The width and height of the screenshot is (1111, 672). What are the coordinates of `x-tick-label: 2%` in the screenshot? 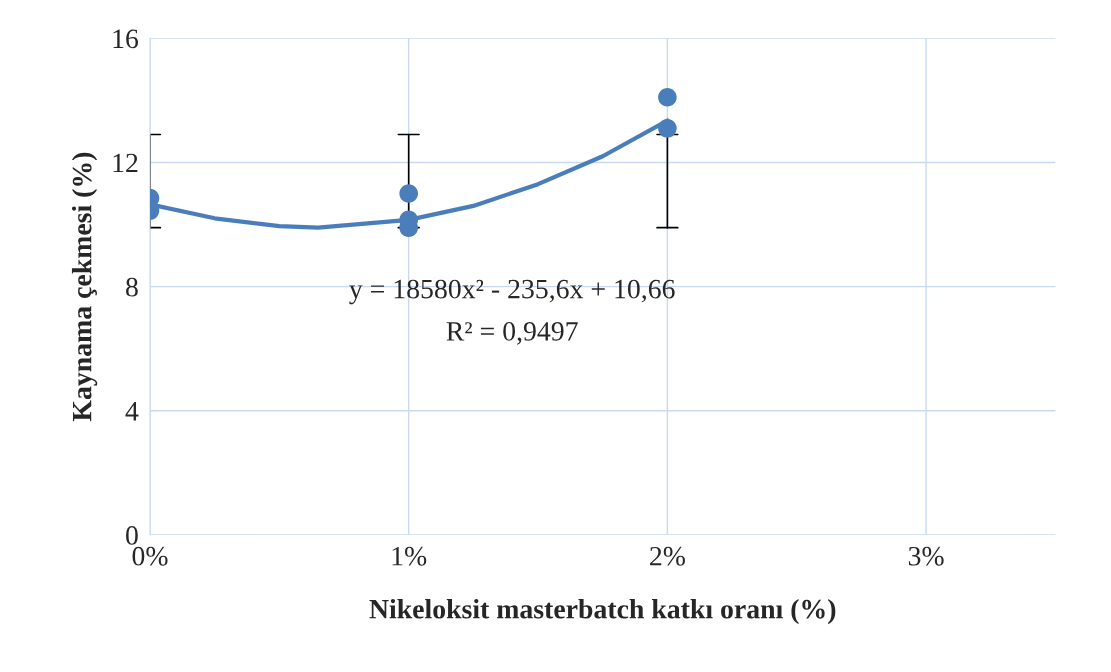 It's located at (667, 556).